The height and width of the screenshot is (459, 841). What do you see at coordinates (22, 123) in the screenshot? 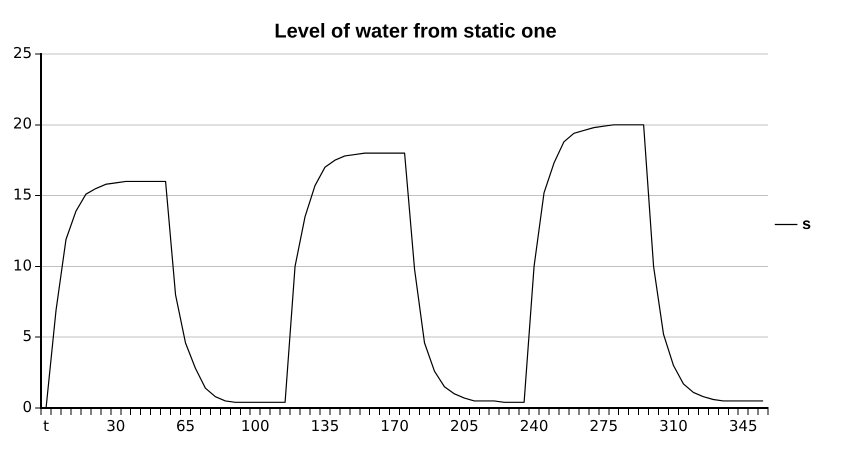
I see `y-tick-label: 20` at bounding box center [22, 123].